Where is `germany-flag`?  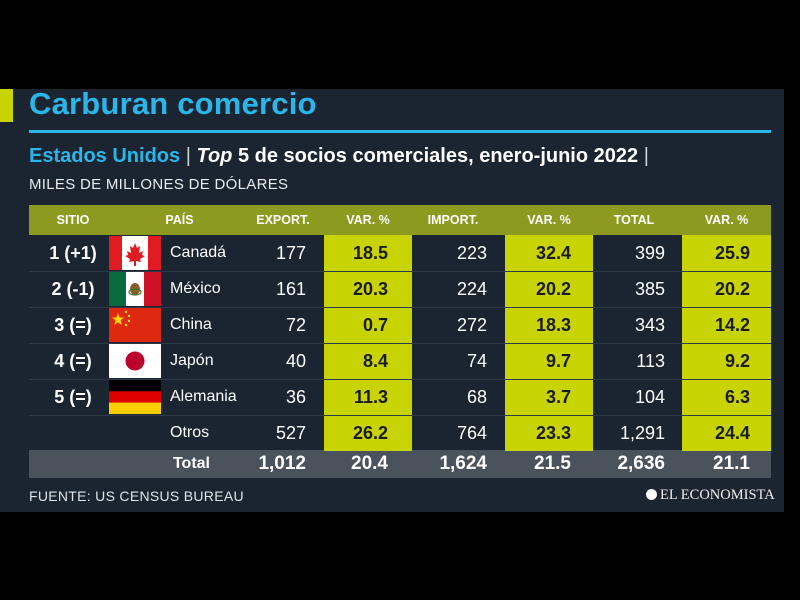
germany-flag is located at coordinates (135, 397).